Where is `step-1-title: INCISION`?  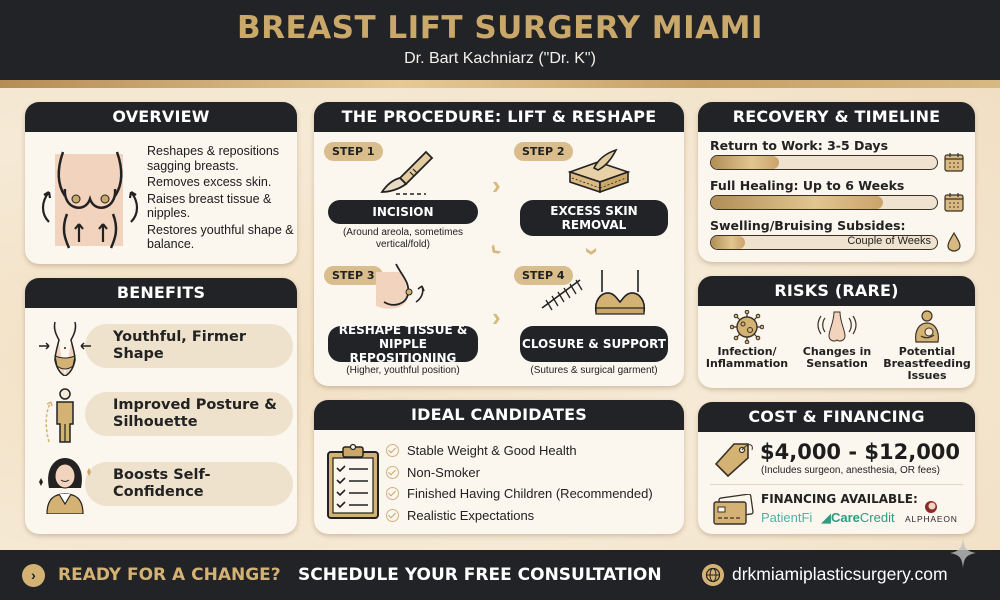
step-1-title: INCISION is located at coordinates (403, 212).